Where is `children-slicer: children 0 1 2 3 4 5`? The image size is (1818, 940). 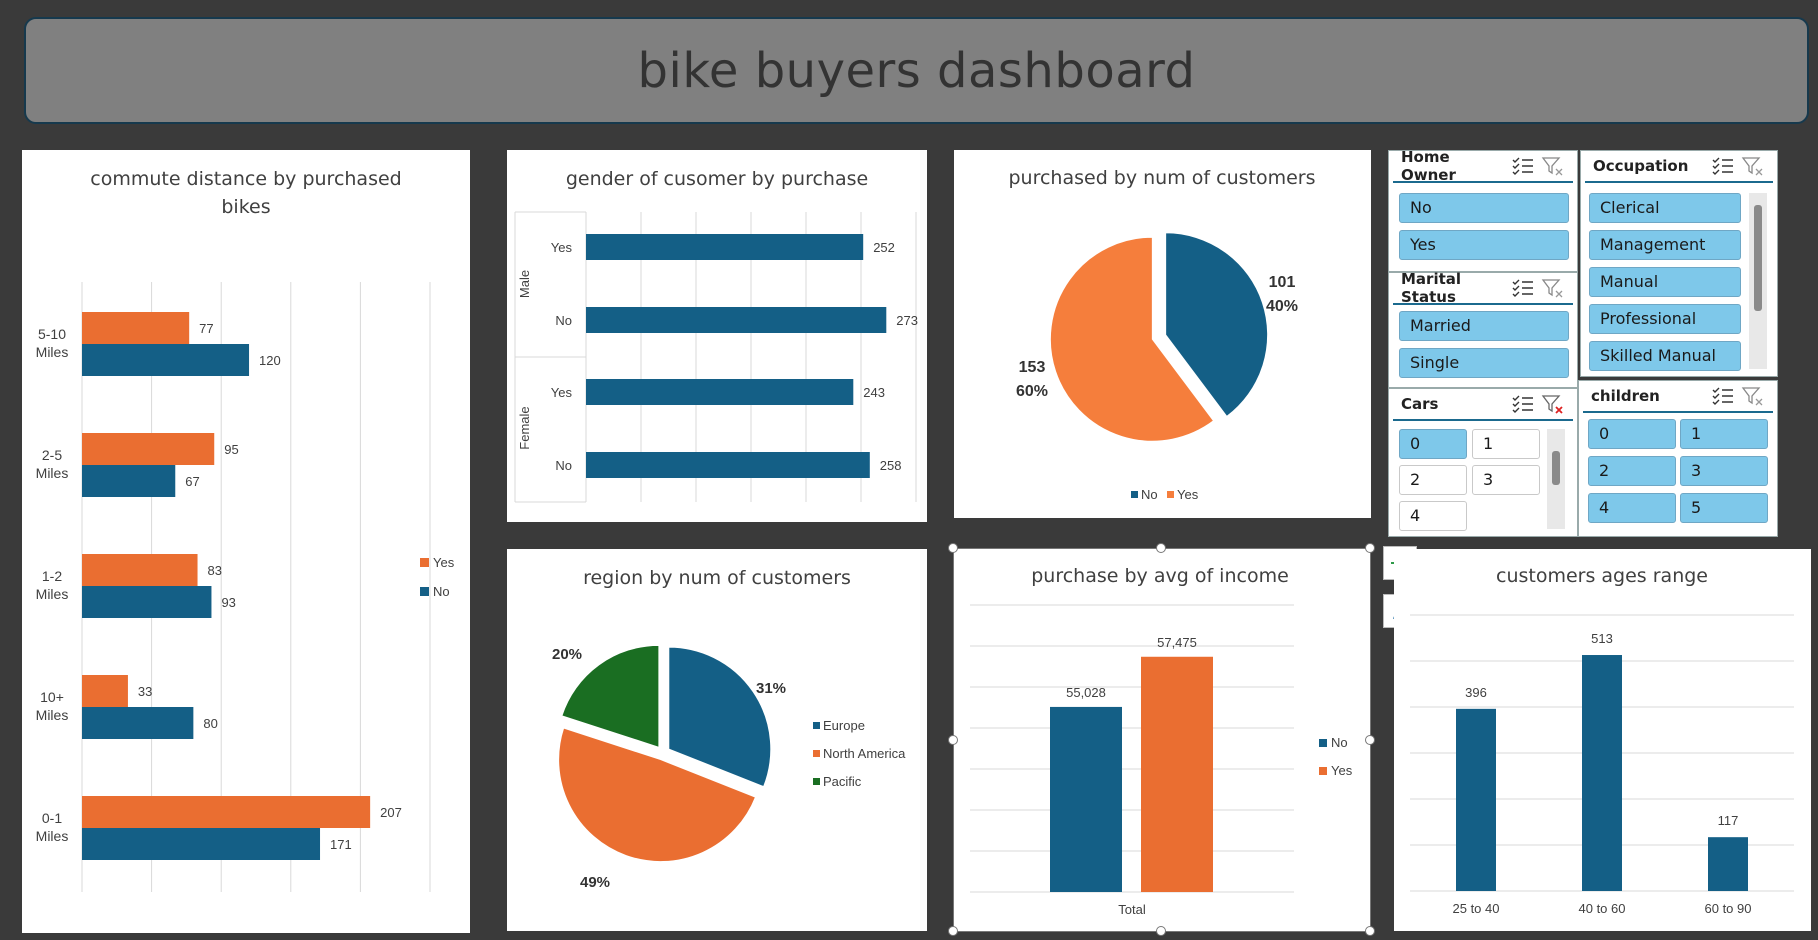 children-slicer: children 0 1 2 3 4 5 is located at coordinates (1678, 458).